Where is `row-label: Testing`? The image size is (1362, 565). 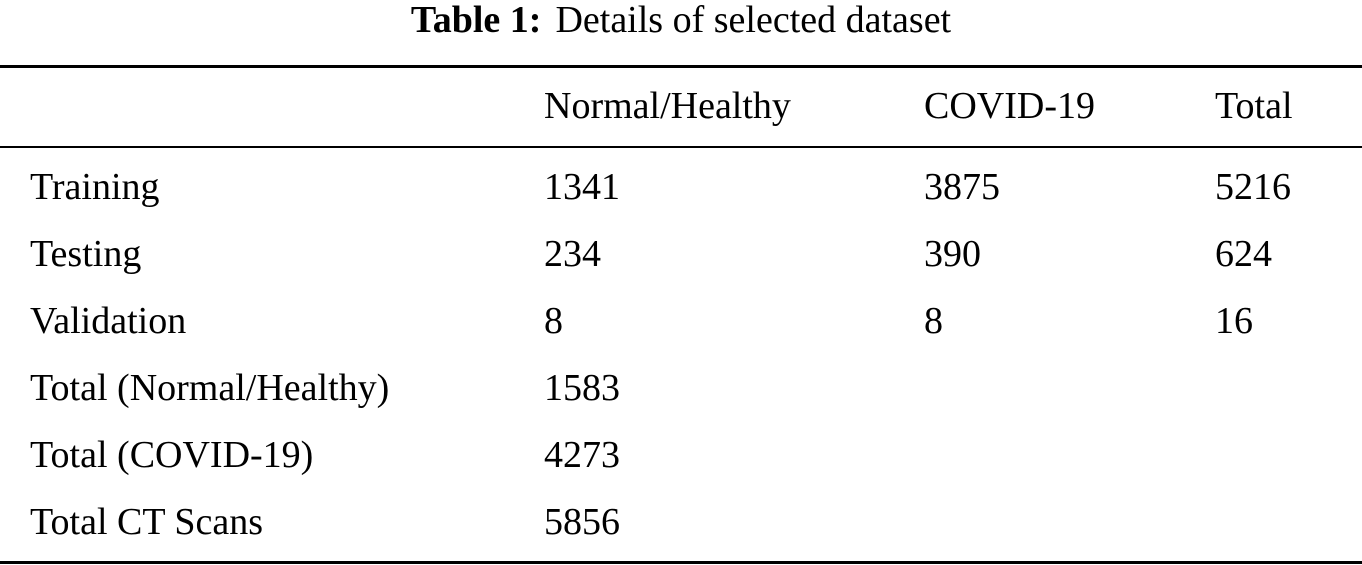 row-label: Testing is located at coordinates (86, 254).